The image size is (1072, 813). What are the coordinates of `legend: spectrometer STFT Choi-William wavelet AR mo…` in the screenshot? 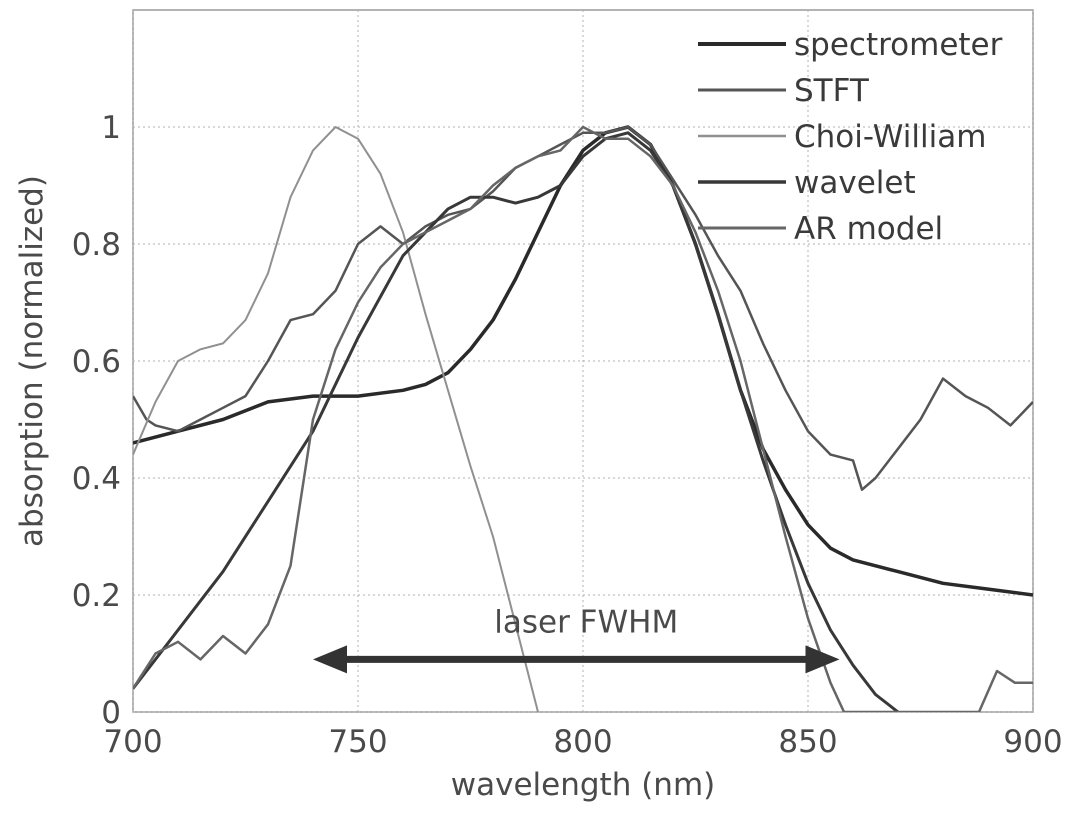 It's located at (850, 137).